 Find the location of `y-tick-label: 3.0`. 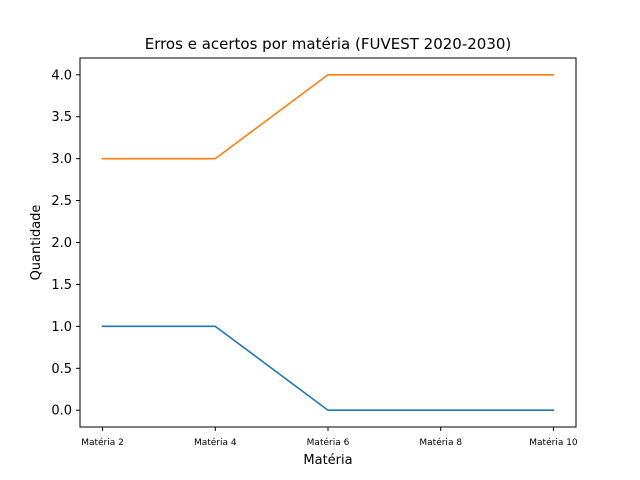

y-tick-label: 3.0 is located at coordinates (61, 159).